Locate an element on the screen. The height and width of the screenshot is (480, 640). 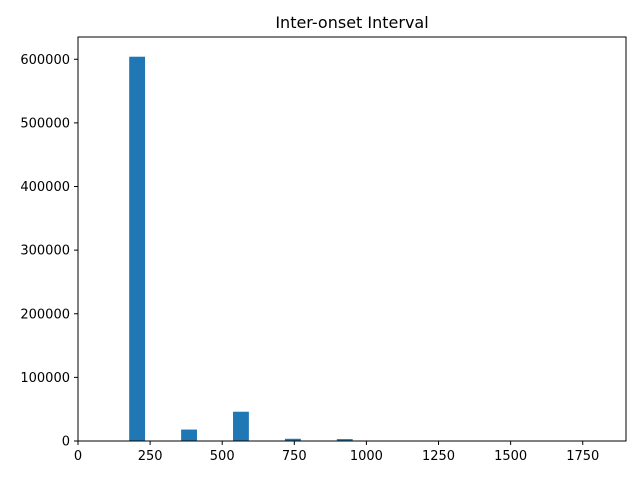
y-tick-label: 0 is located at coordinates (66, 442).